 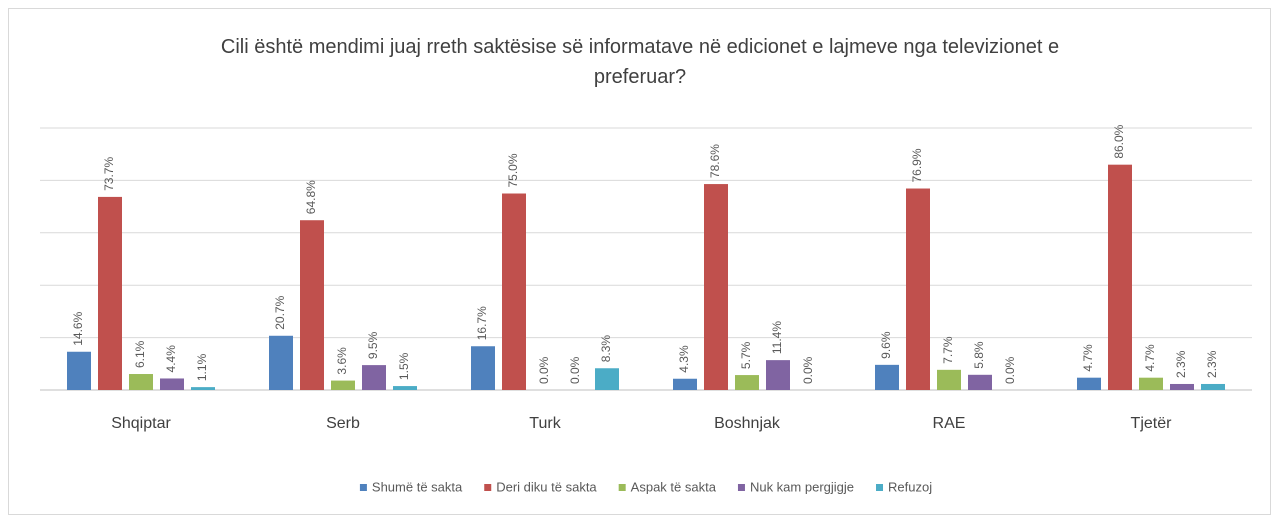 What do you see at coordinates (343, 423) in the screenshot?
I see `x-tick-label: Serb` at bounding box center [343, 423].